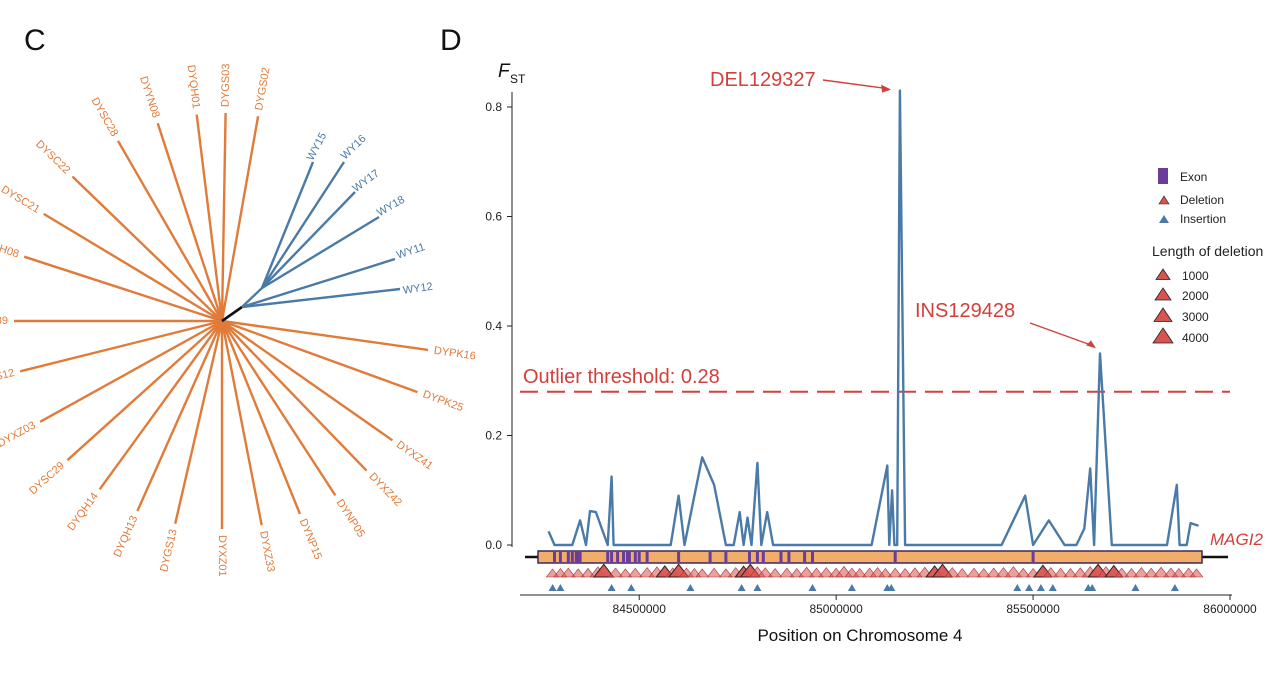  Describe the element at coordinates (1061, 334) in the screenshot. I see `annotation-arrow` at that location.